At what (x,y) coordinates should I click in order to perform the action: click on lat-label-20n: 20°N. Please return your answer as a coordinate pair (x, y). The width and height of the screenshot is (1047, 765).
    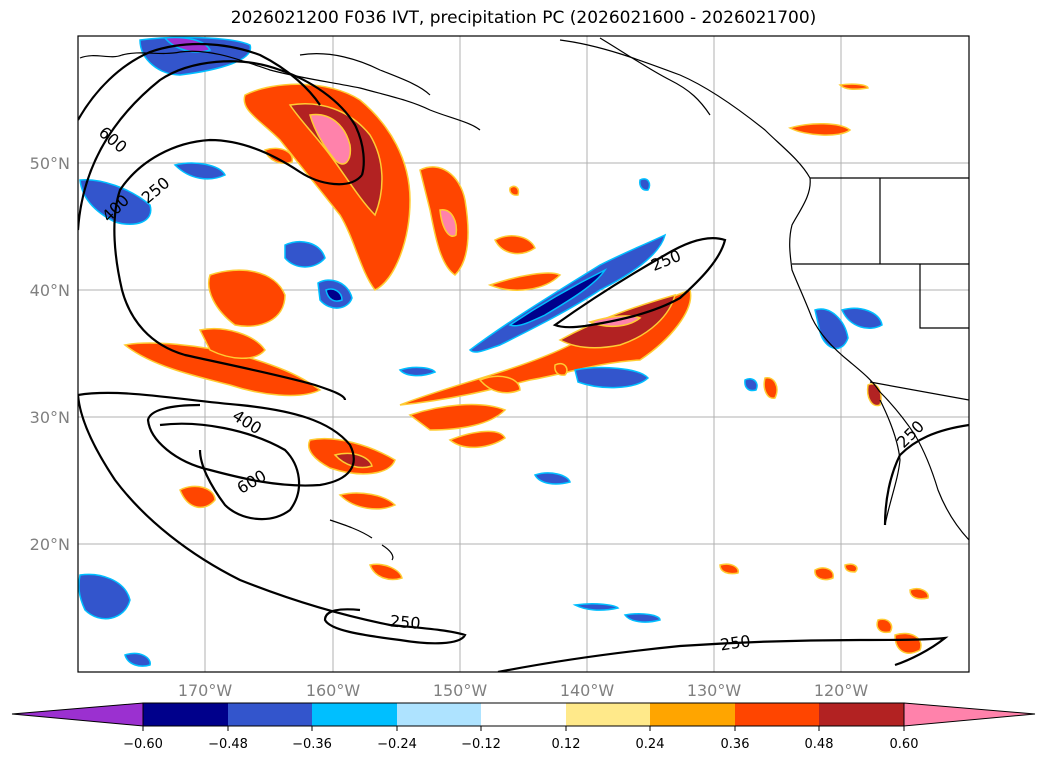
    Looking at the image, I should click on (50, 544).